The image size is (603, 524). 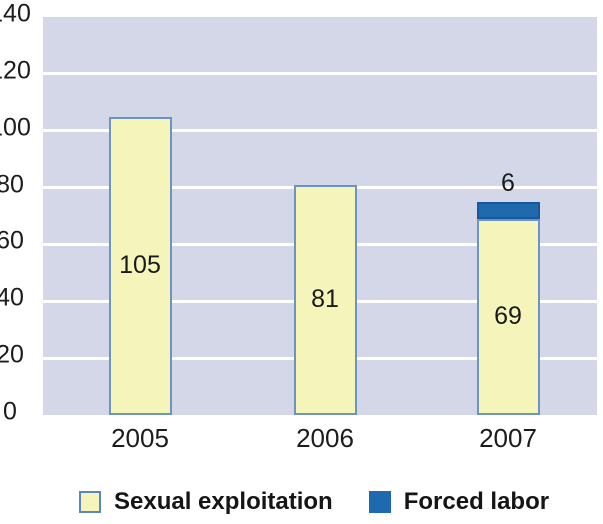 I want to click on y-axis-tick-40: 40, so click(x=12, y=297).